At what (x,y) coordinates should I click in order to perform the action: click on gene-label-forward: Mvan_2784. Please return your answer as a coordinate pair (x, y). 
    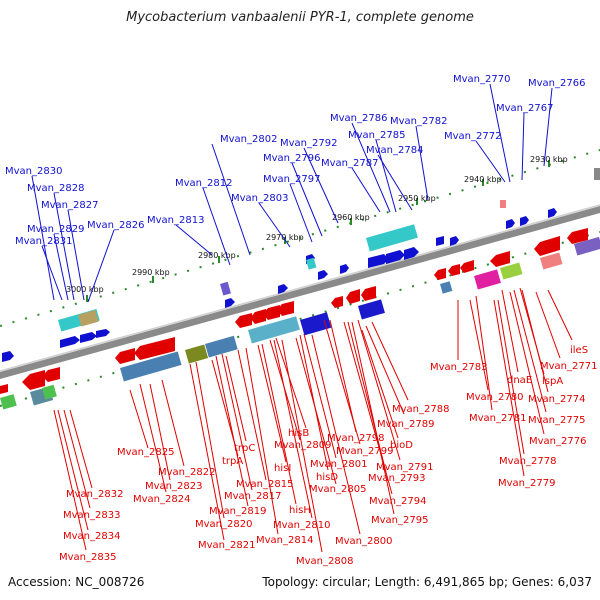
    Looking at the image, I should click on (394, 150).